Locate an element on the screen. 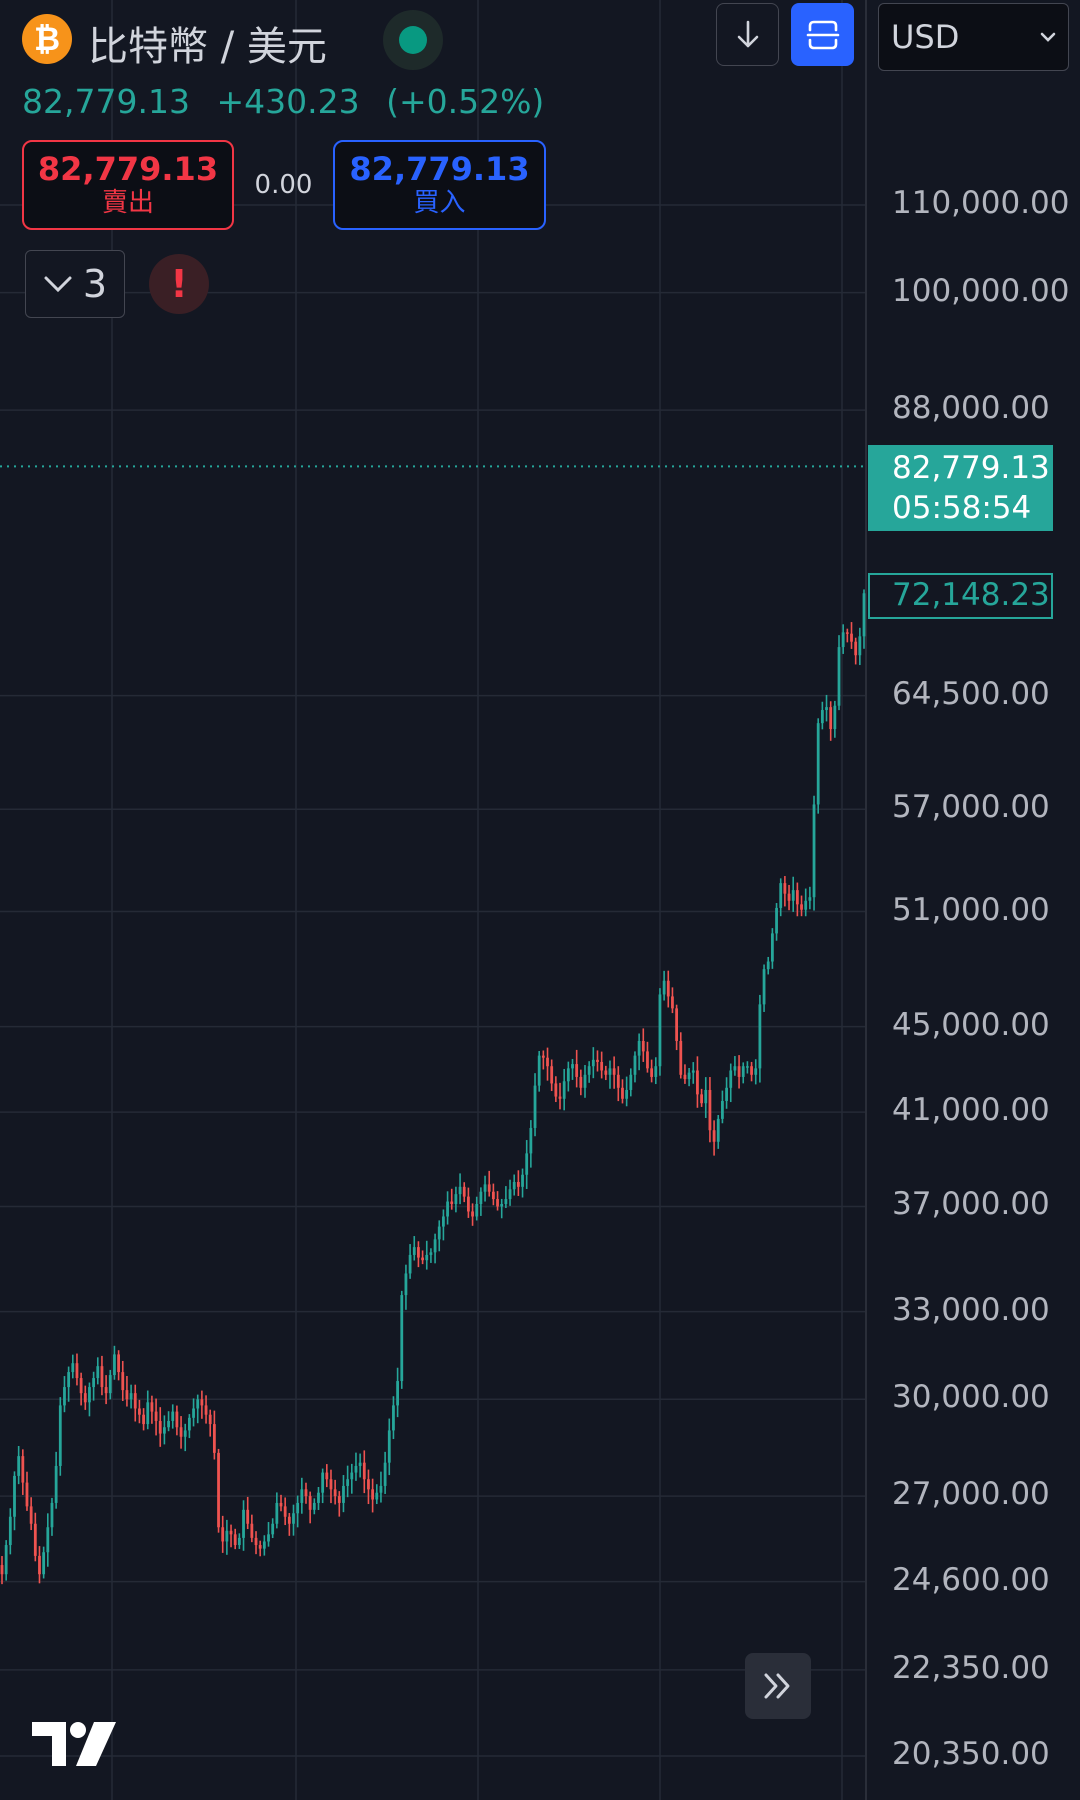  price-axis-tick: 41,000.00 is located at coordinates (971, 1110).